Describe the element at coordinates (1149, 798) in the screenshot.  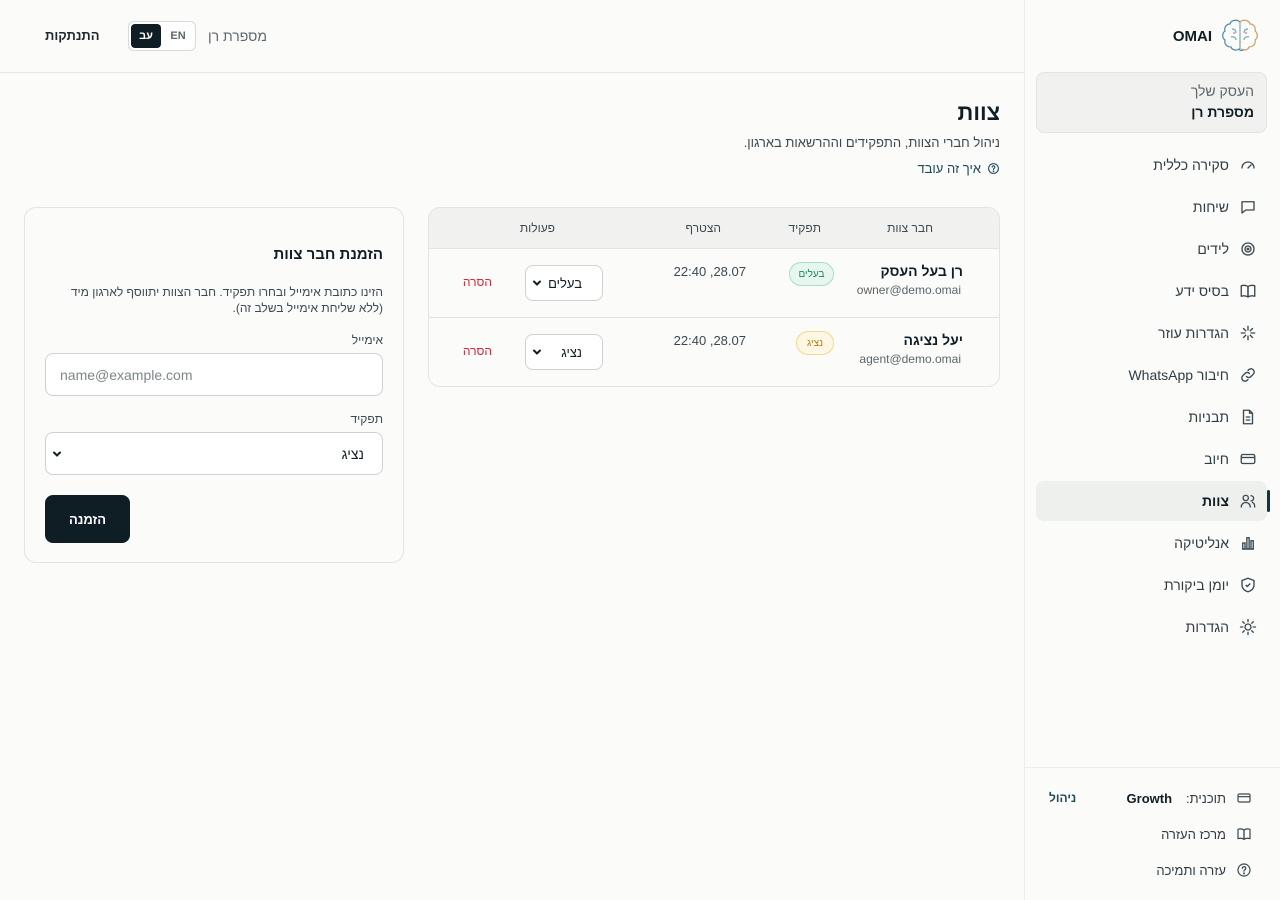
I see `plan-name: Growth` at that location.